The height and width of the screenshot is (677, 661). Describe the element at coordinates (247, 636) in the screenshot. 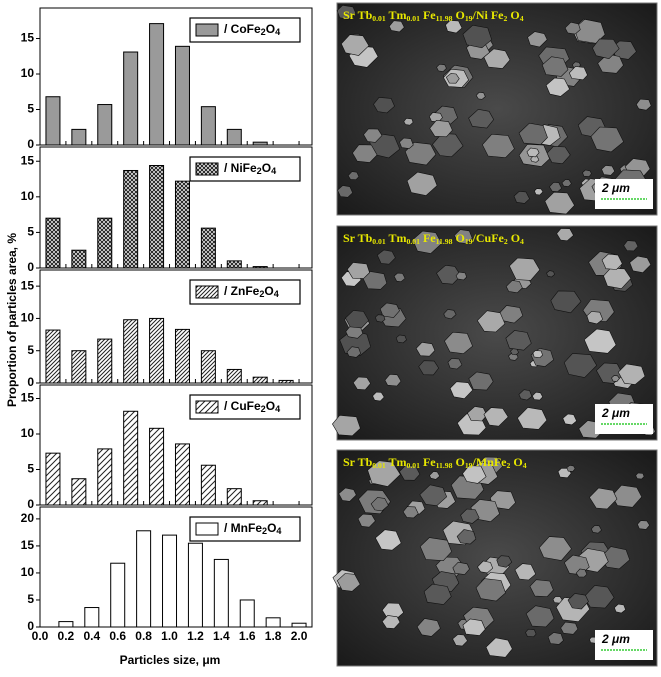

I see `x-tick-label: 1.6` at that location.